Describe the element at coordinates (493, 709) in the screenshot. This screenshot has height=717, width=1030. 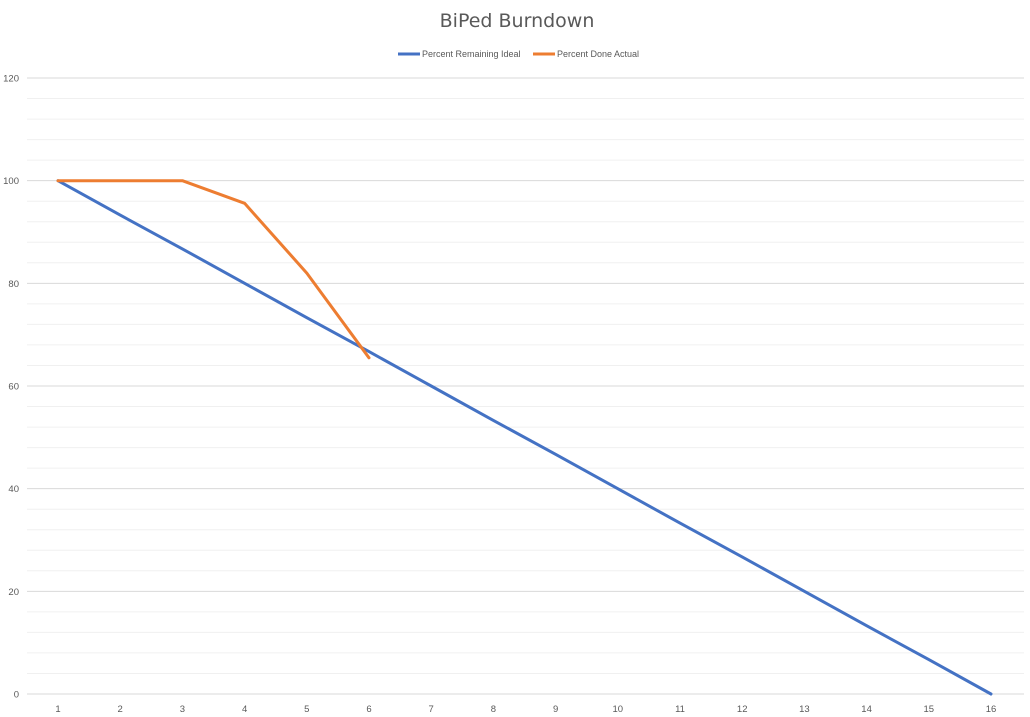
I see `x-tick-label: 8` at that location.